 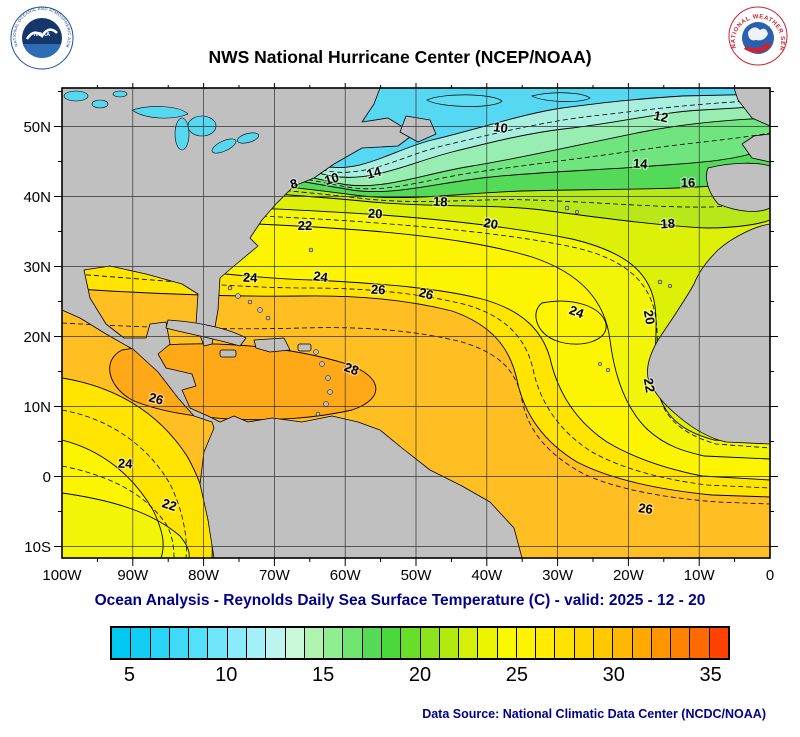 What do you see at coordinates (37, 267) in the screenshot?
I see `svg-text: 30N` at bounding box center [37, 267].